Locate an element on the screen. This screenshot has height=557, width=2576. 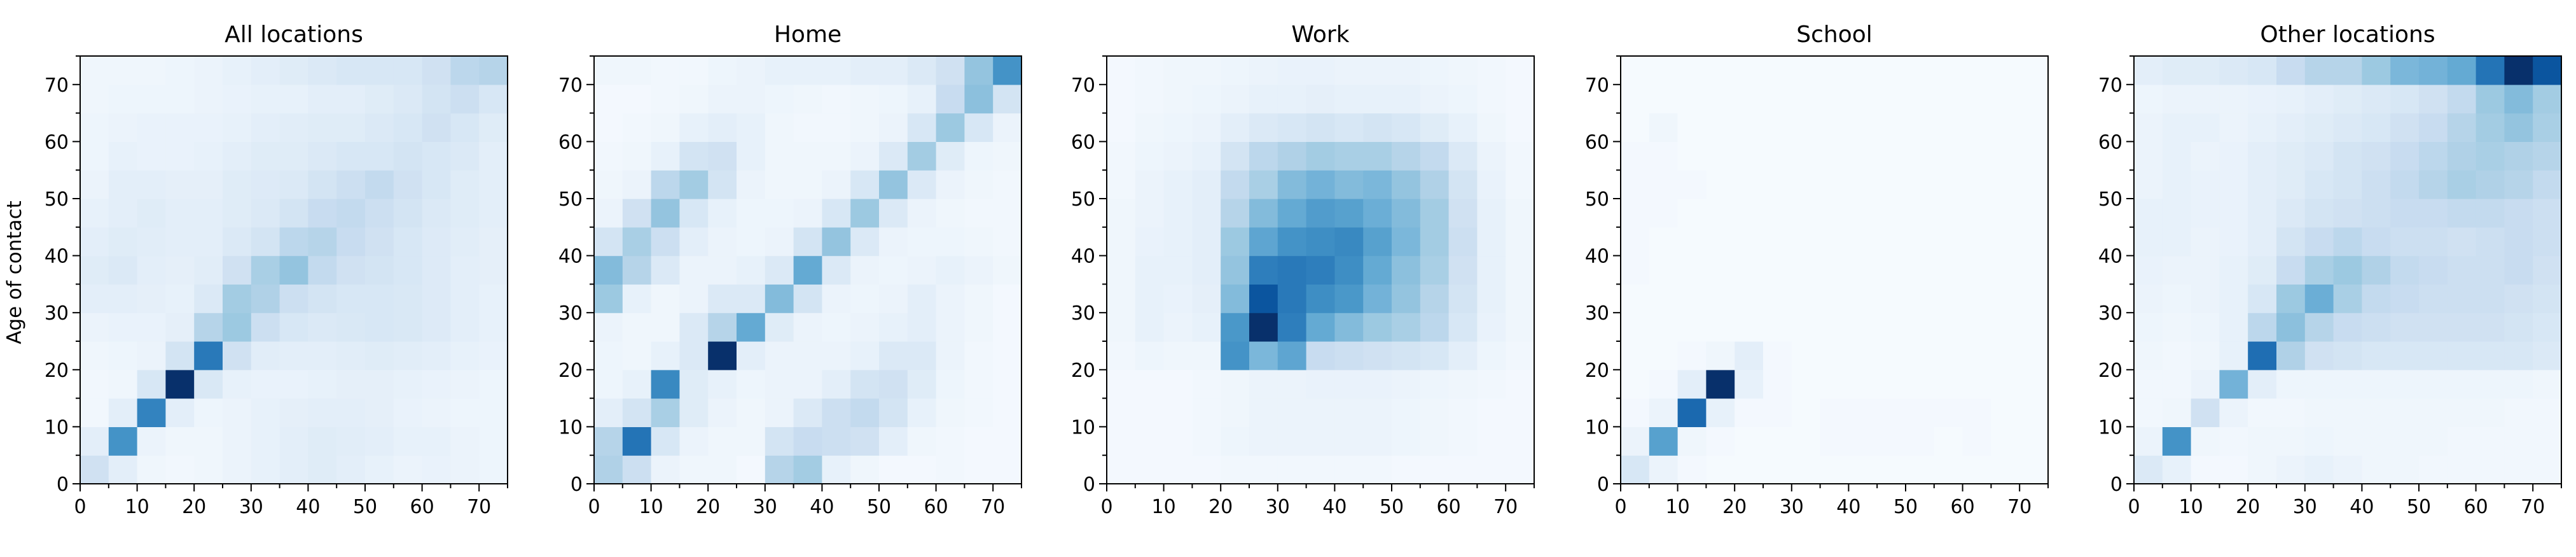
x-tick-label: 10 is located at coordinates (2191, 507).